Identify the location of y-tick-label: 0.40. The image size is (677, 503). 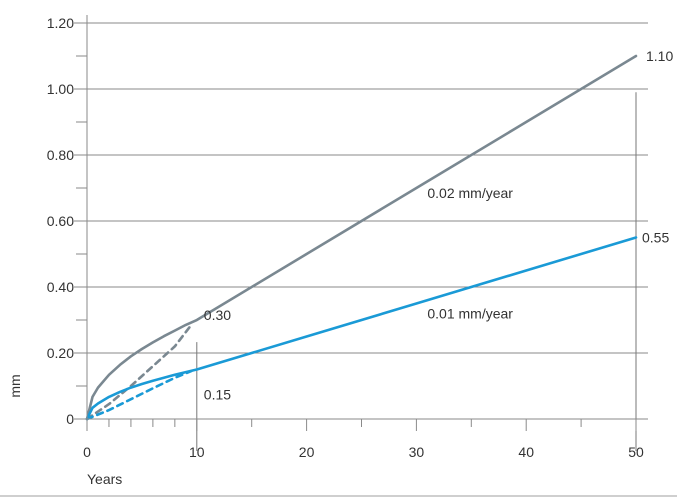
(60, 287).